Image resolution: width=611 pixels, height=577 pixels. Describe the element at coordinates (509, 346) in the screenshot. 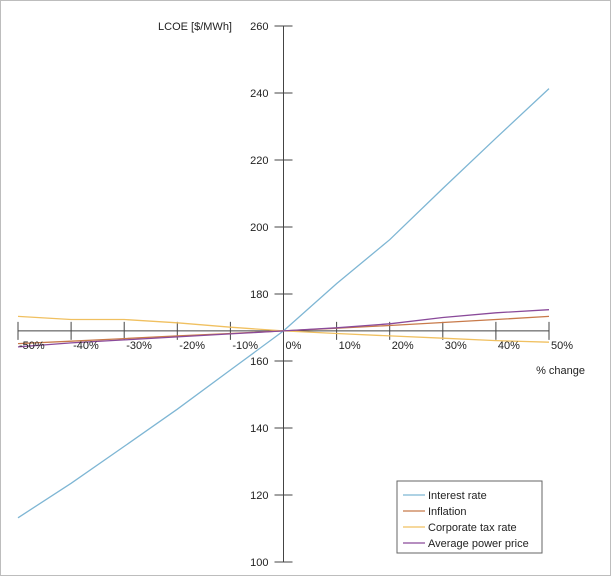

I see `x-tick-label: 40%` at that location.